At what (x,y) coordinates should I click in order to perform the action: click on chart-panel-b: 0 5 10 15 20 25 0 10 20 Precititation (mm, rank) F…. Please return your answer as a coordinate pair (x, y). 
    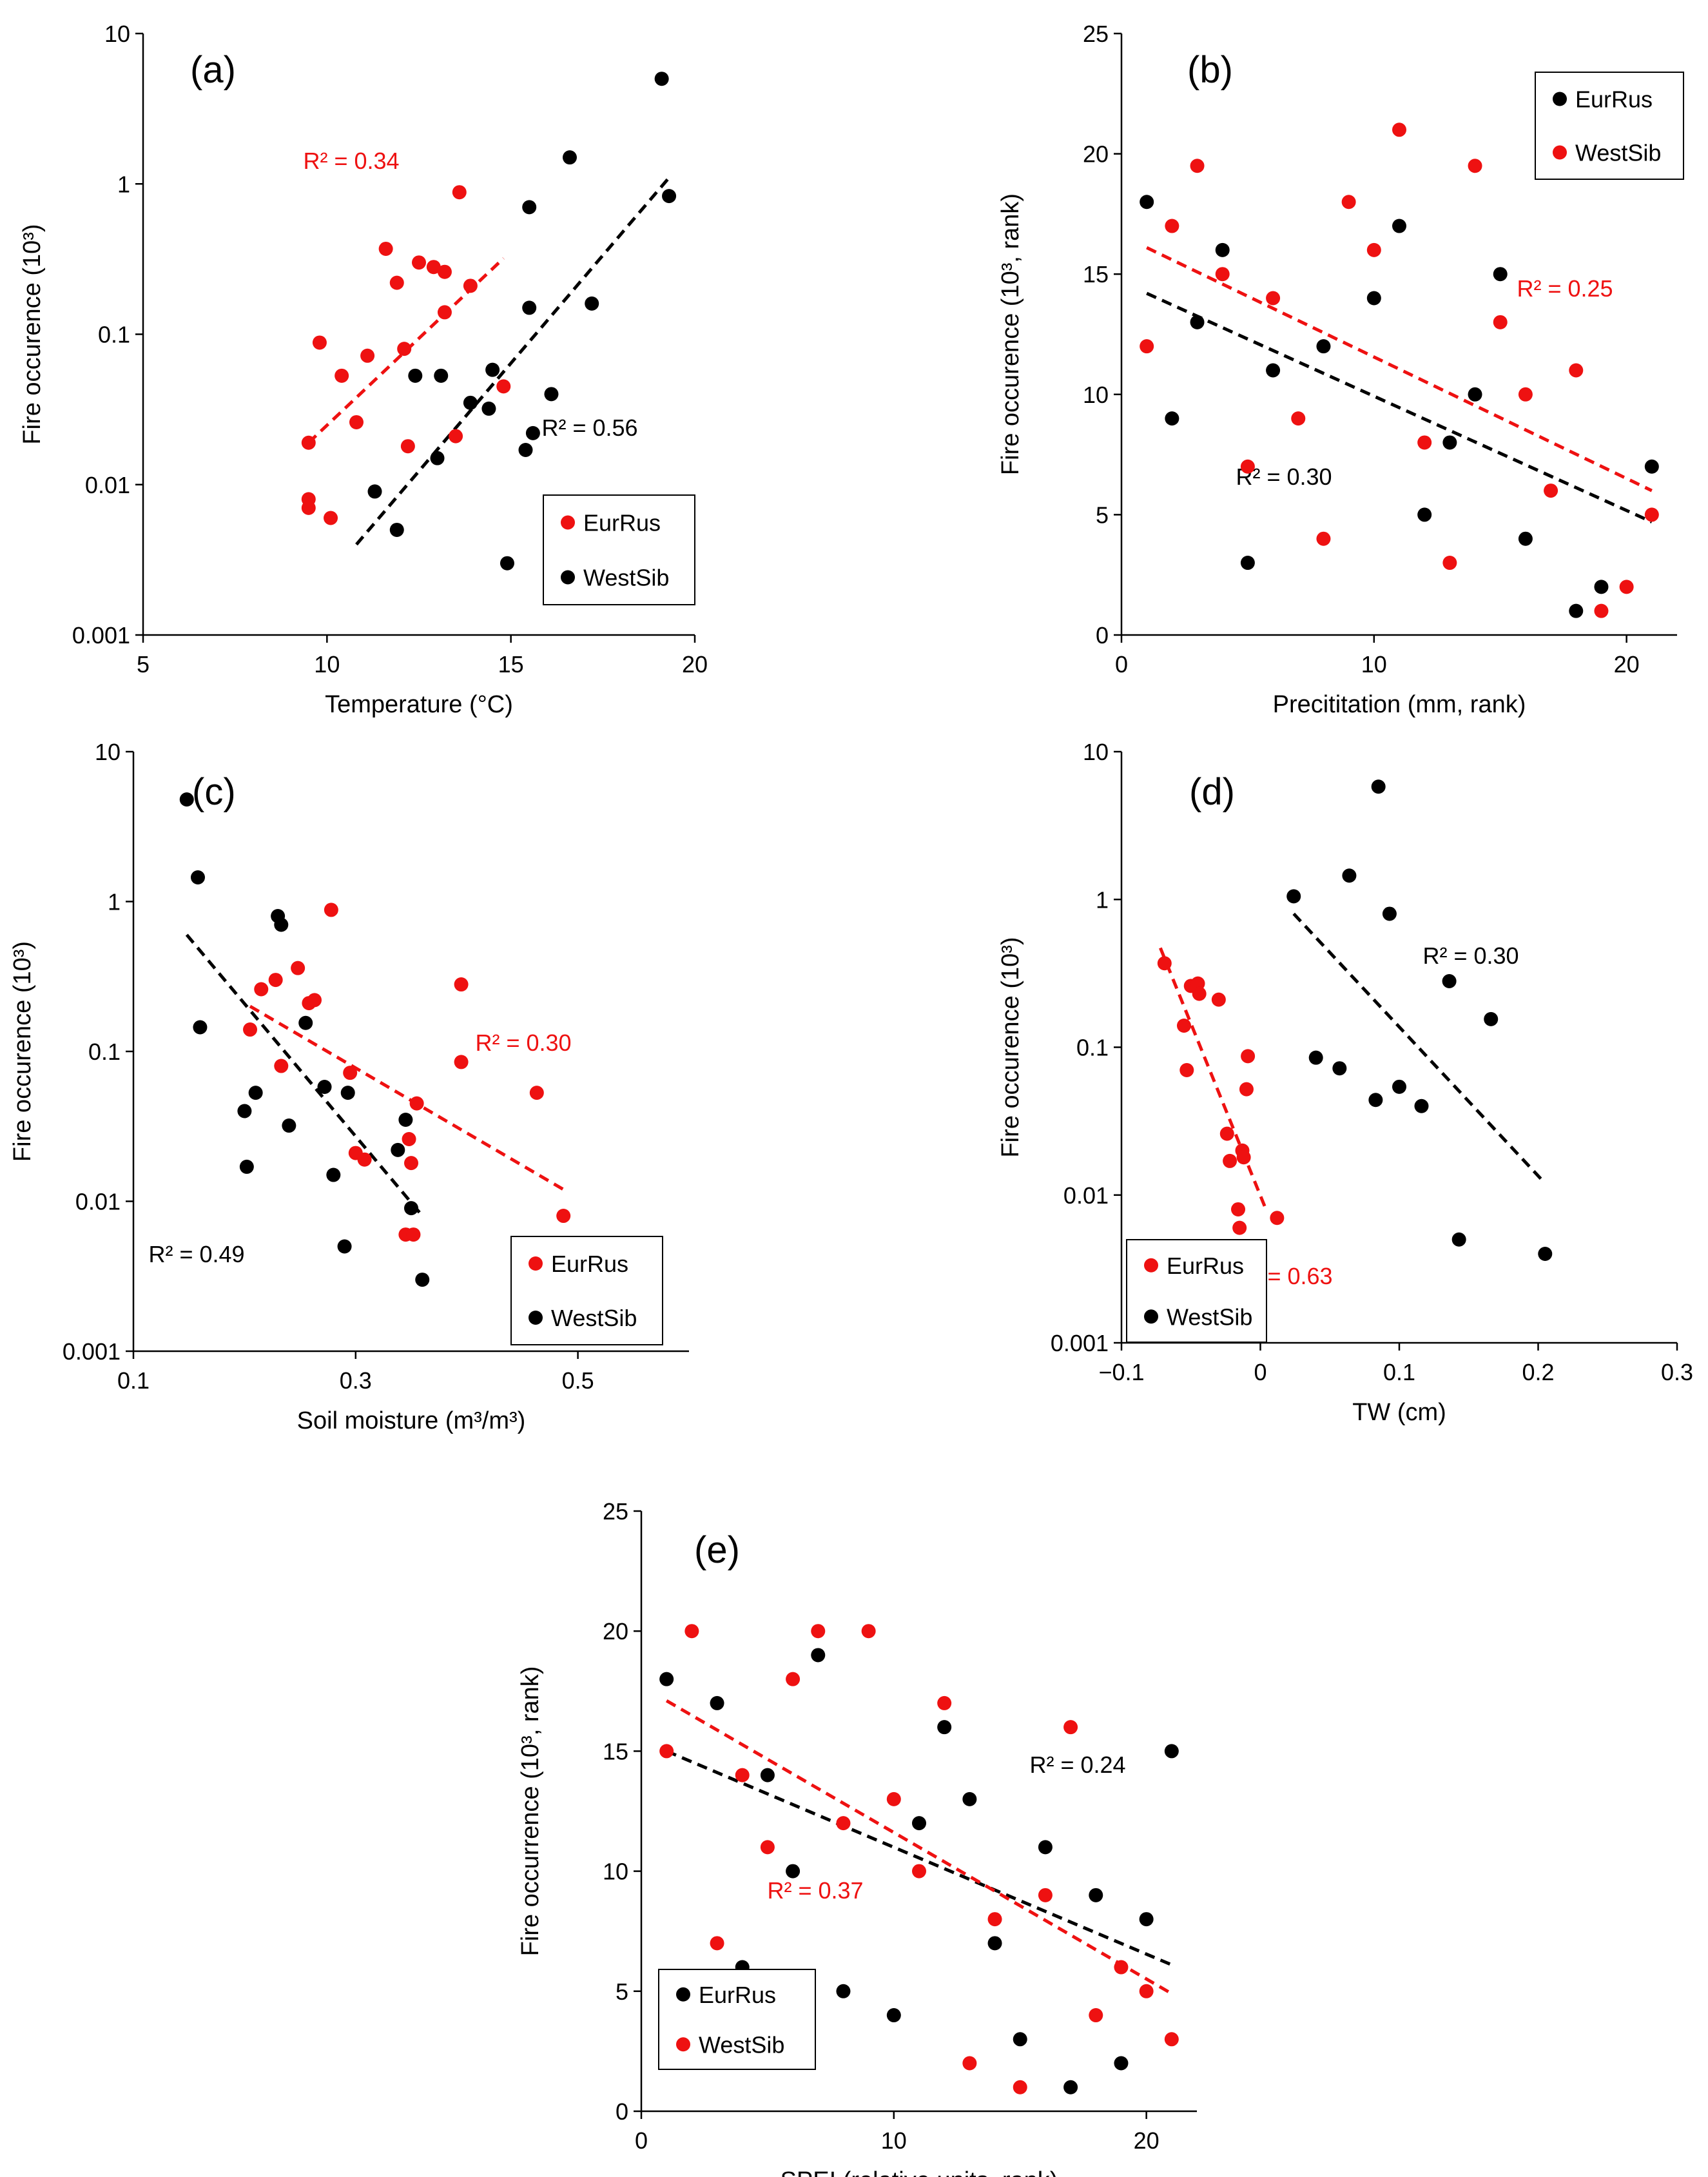
    Looking at the image, I should click on (1340, 370).